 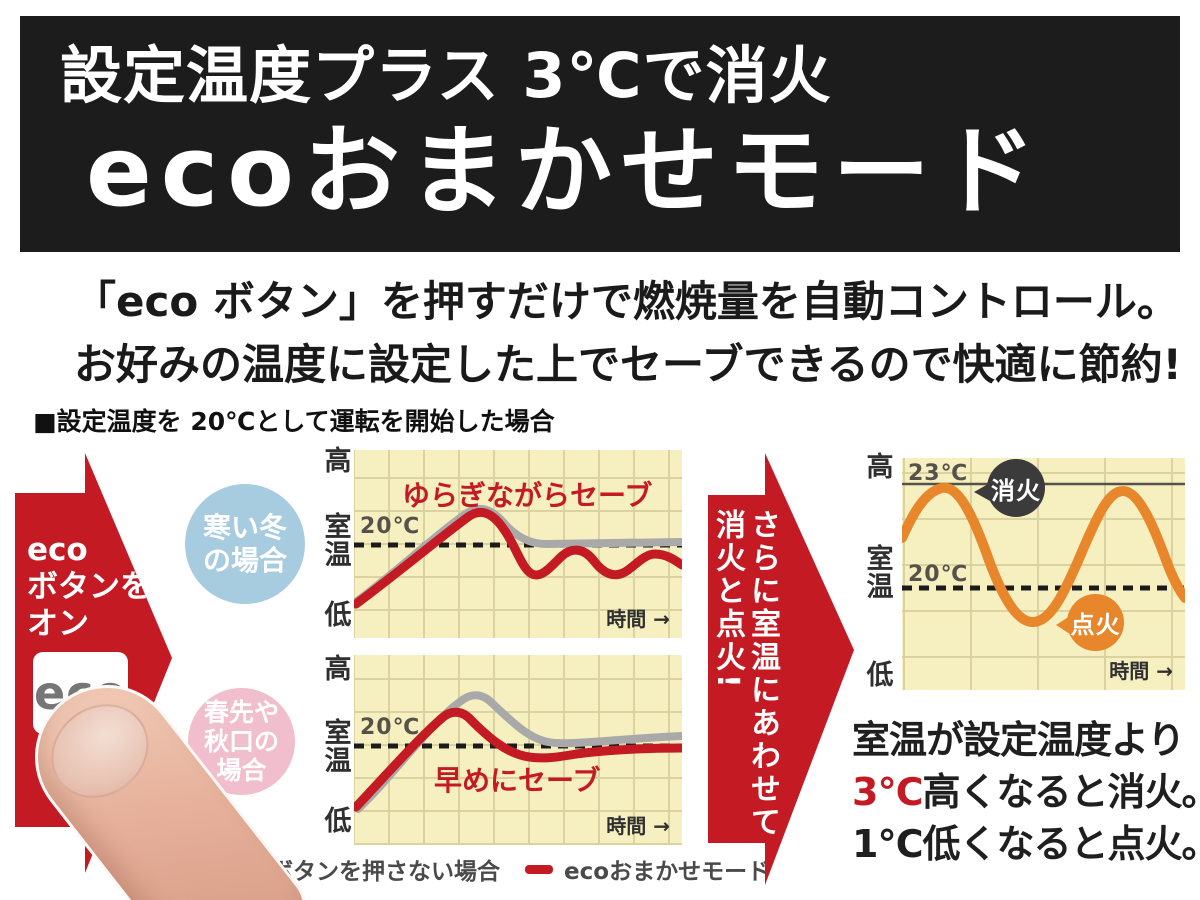 I want to click on chart-spring-time-label: 時間 →, so click(x=638, y=826).